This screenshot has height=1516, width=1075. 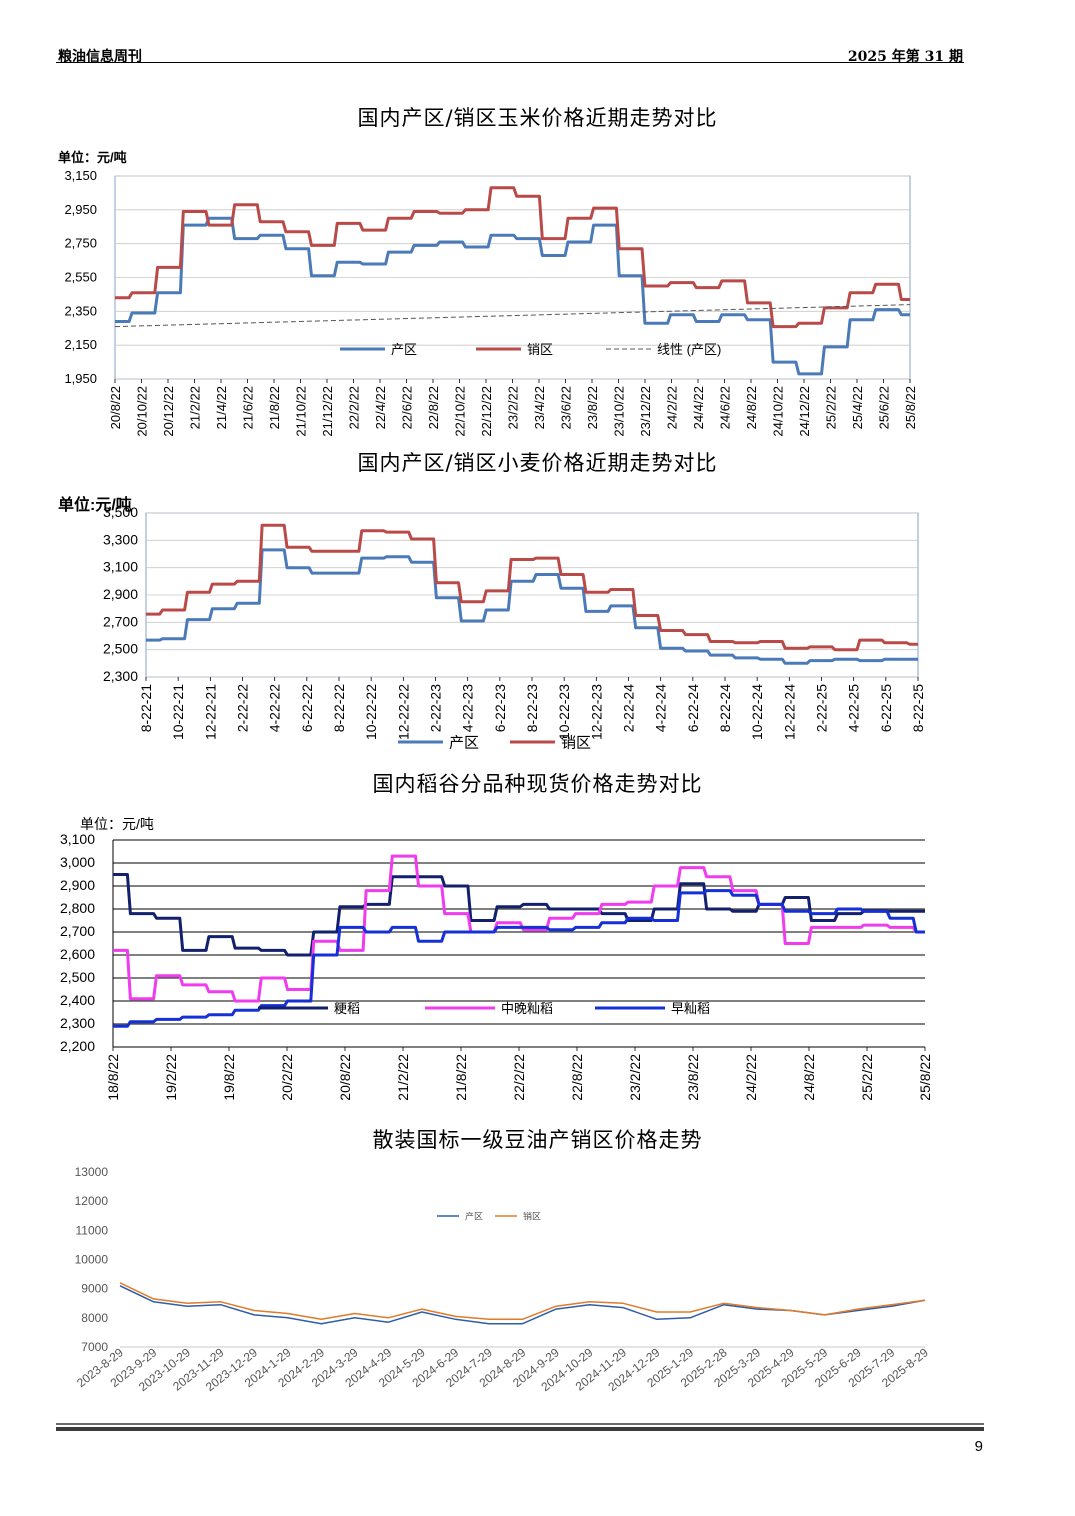 I want to click on wheat-x-tick-label: 6-22-25, so click(x=886, y=708).